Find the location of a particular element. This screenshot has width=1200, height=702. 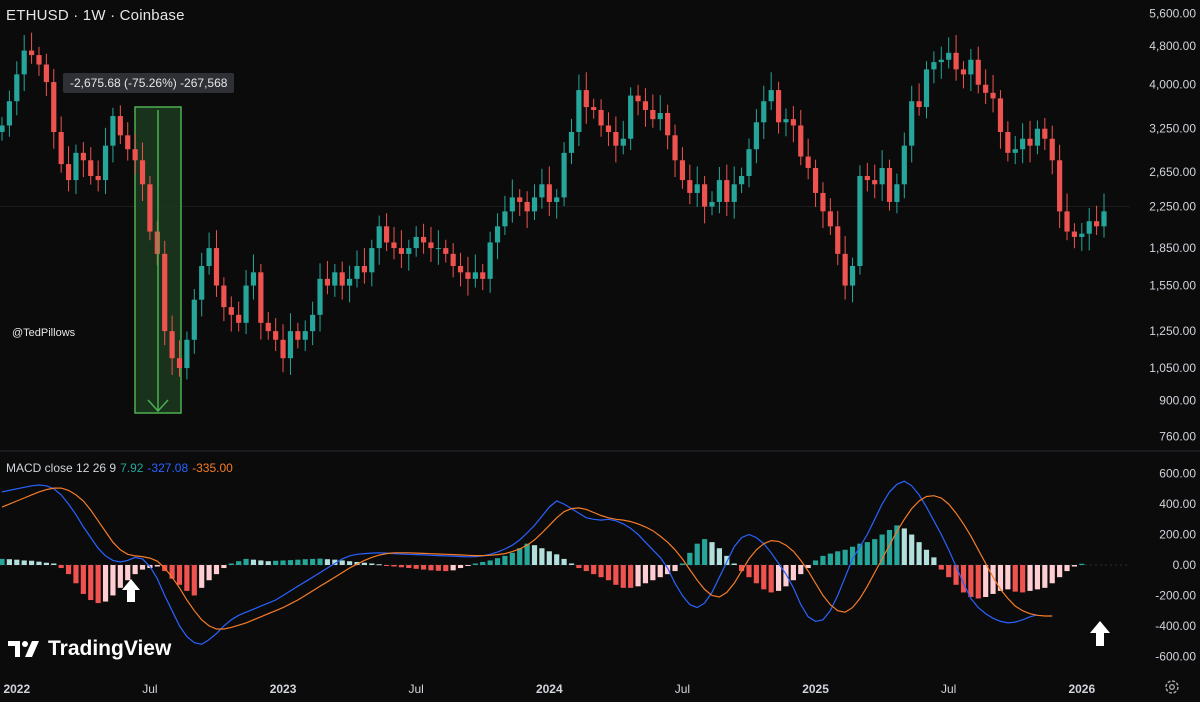

macd-tick-label: 600.00 is located at coordinates (1177, 474).